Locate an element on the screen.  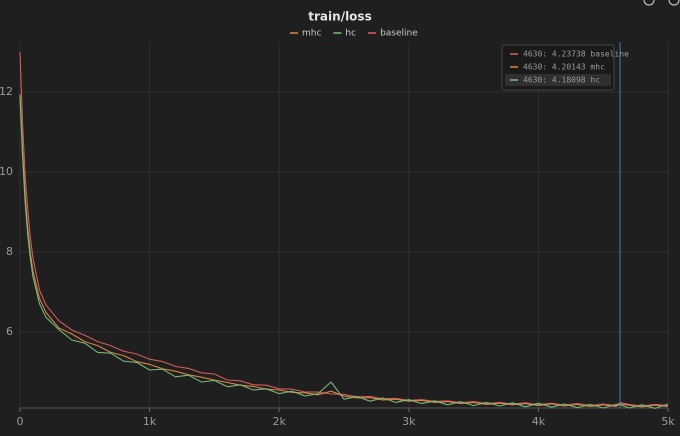
tooltip-entry: 4630: 4.23738 baseline is located at coordinates (576, 54).